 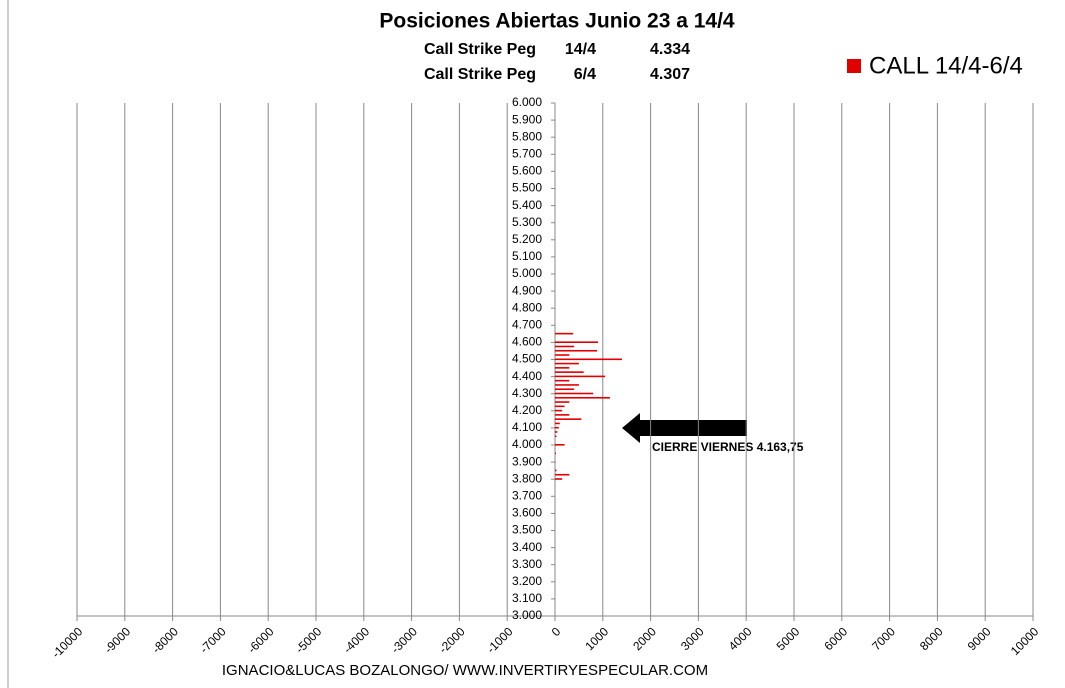 What do you see at coordinates (527, 444) in the screenshot?
I see `y-tick-label: 4.000` at bounding box center [527, 444].